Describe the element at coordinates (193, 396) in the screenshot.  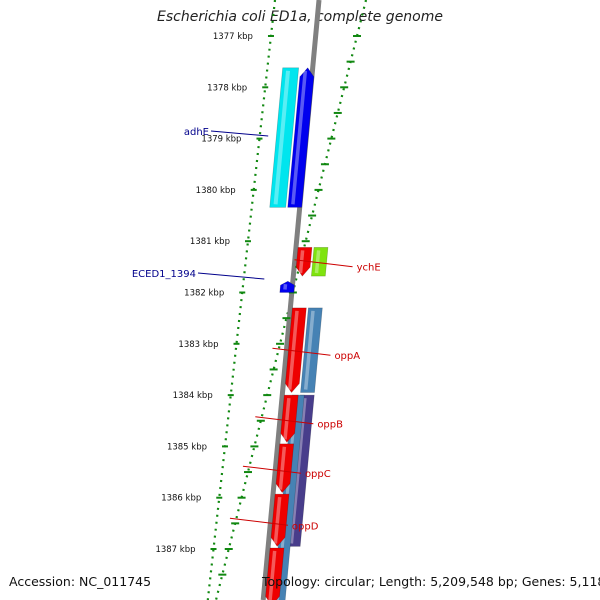
I see `kbp-tick-label: 1384 kbp` at that location.